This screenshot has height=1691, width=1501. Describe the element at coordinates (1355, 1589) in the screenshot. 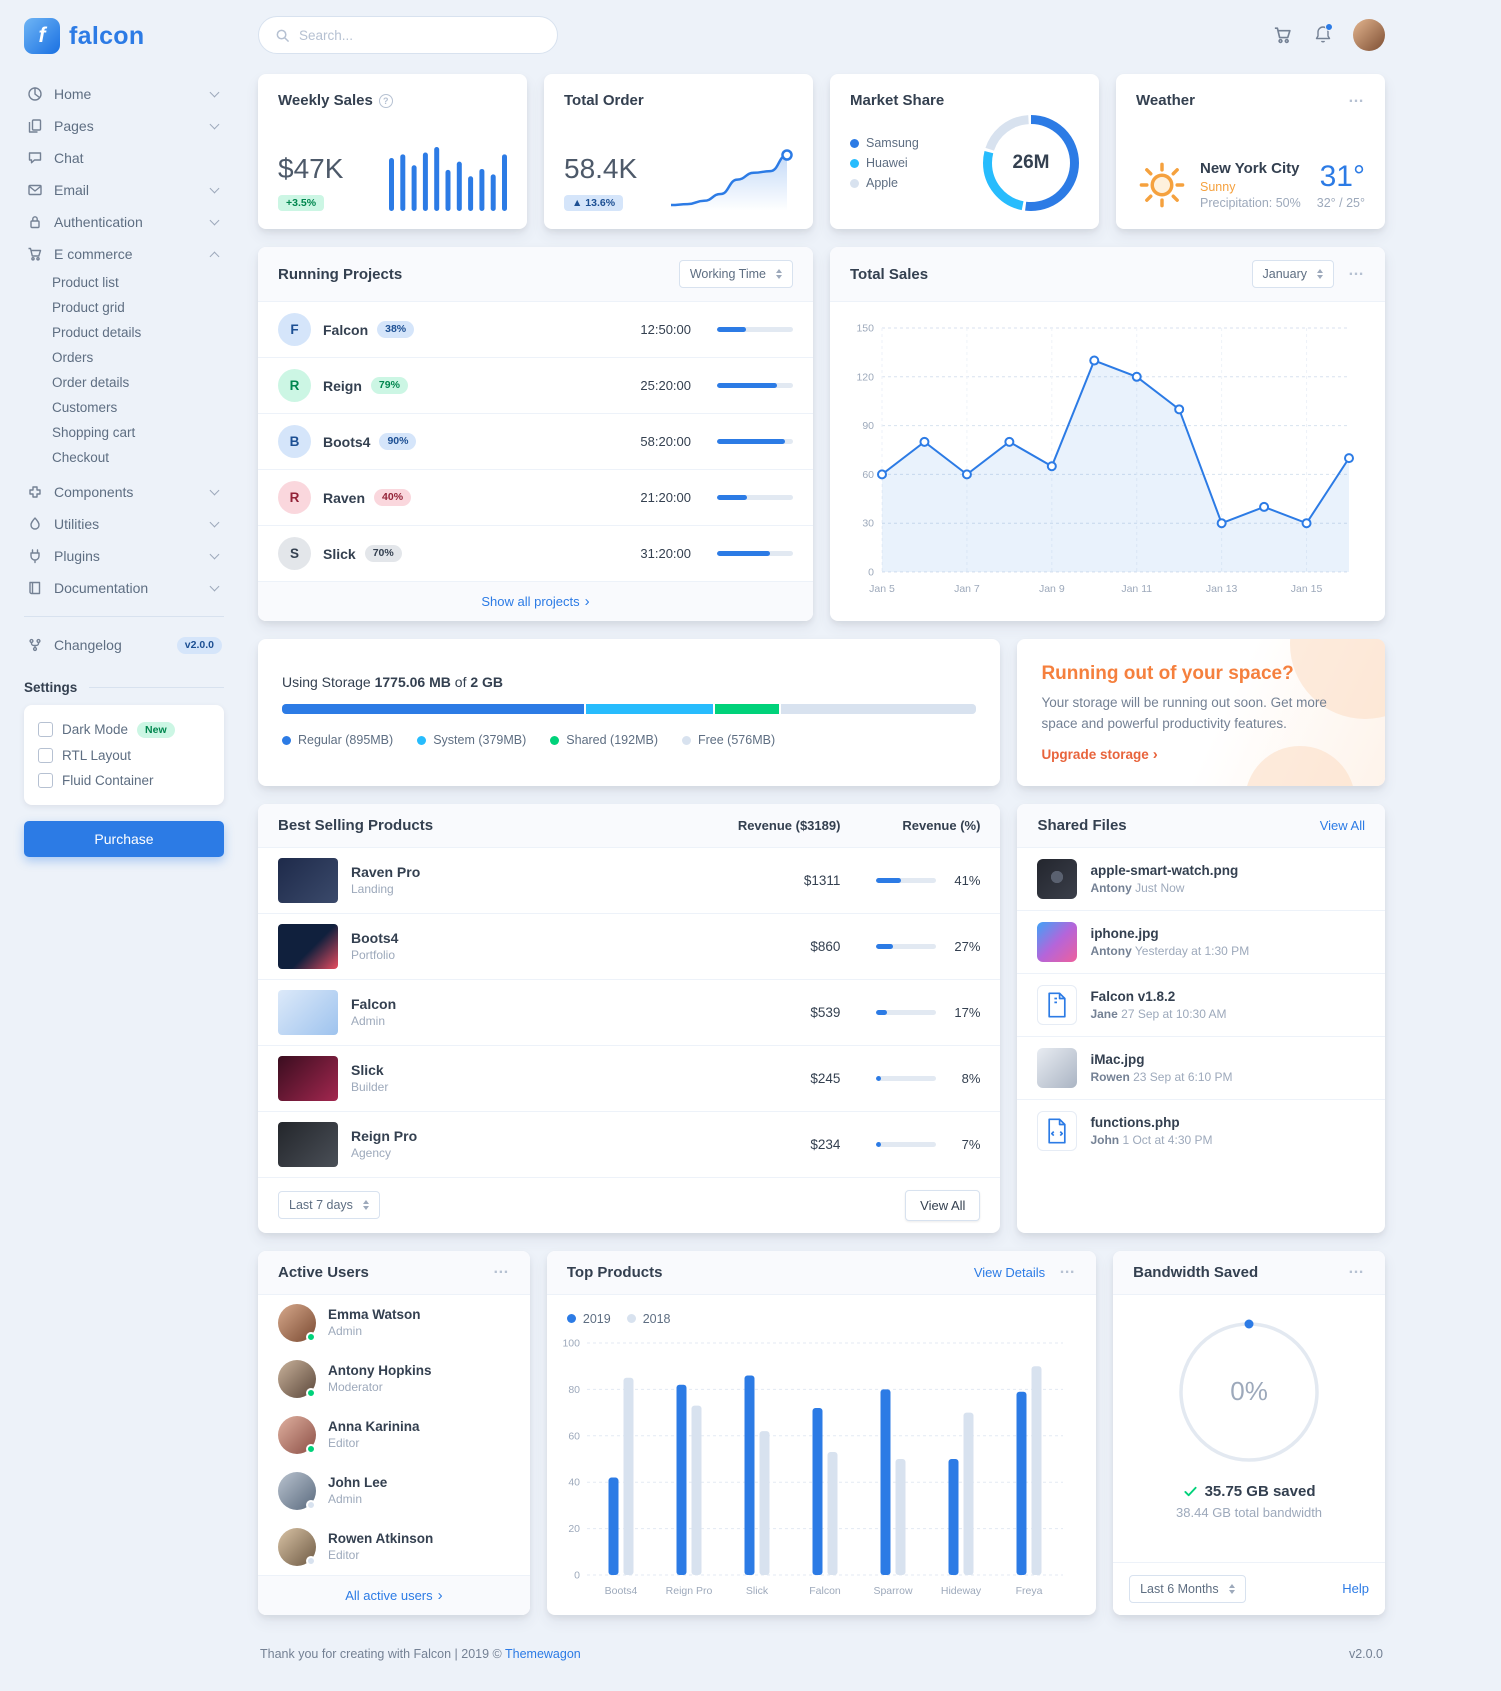

I see `help-link: Help` at that location.